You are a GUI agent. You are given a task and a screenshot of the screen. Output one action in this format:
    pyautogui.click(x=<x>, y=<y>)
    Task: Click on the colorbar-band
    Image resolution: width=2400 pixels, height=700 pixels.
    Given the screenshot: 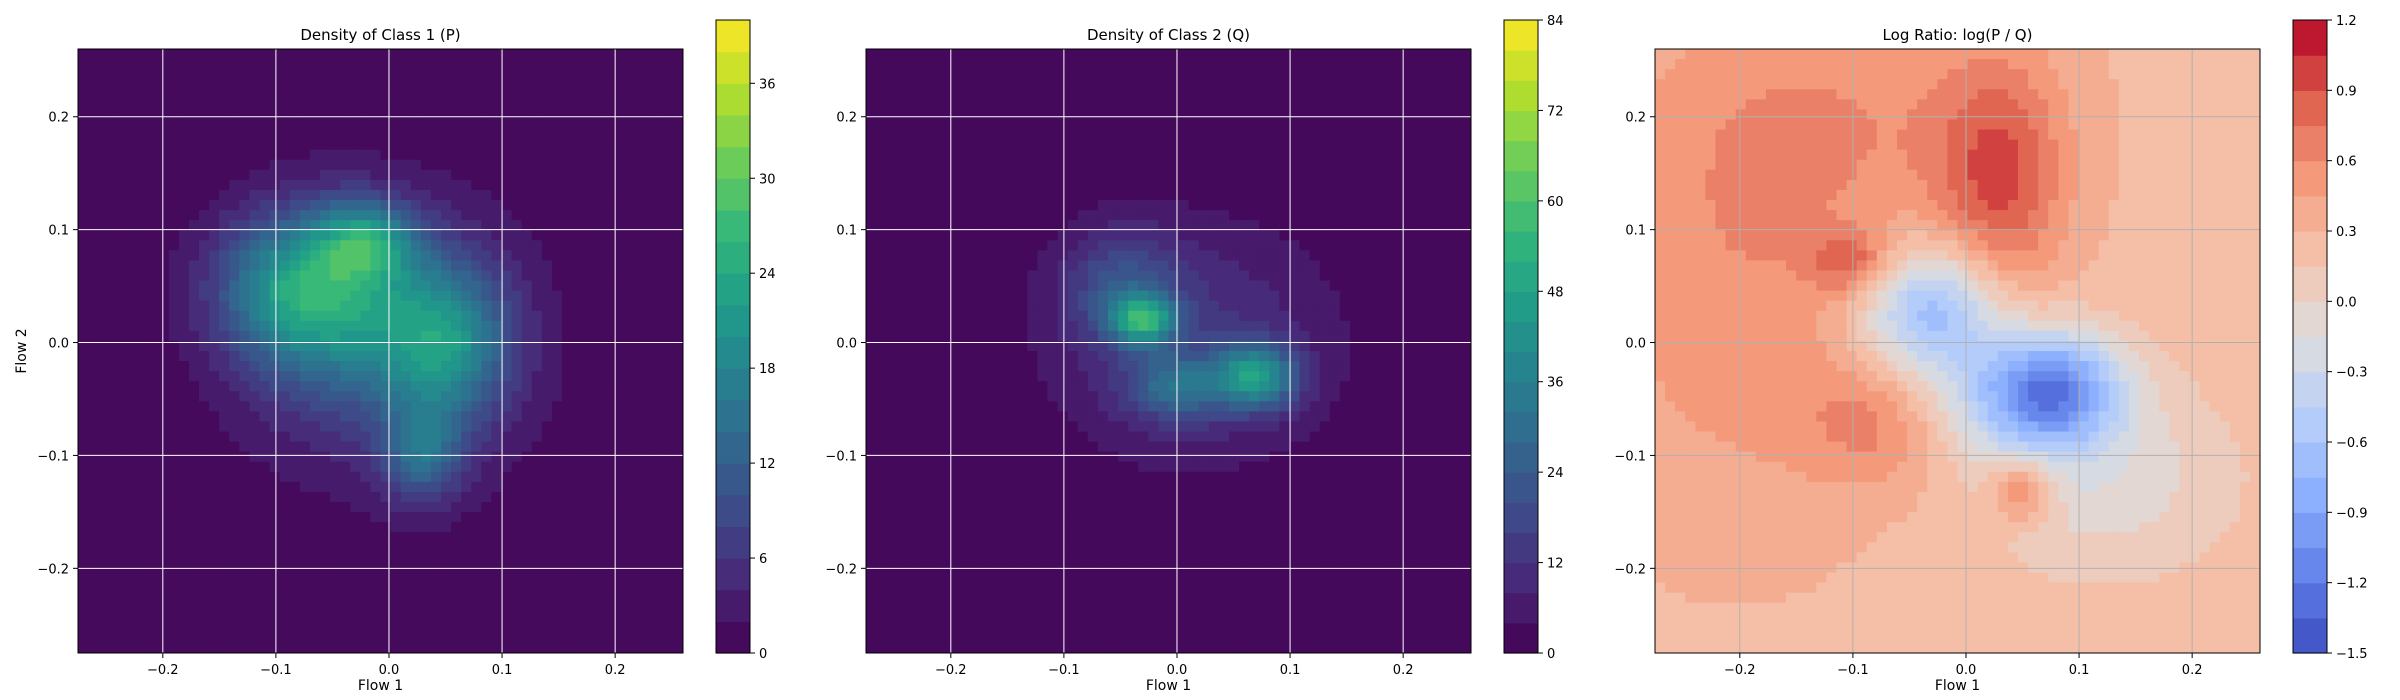 What is the action you would take?
    pyautogui.click(x=733, y=479)
    